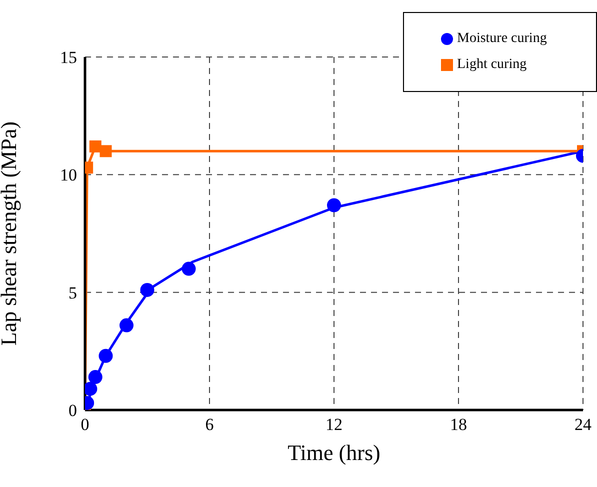 This screenshot has width=597, height=487. What do you see at coordinates (502, 39) in the screenshot?
I see `legend-label: Moisture curing` at bounding box center [502, 39].